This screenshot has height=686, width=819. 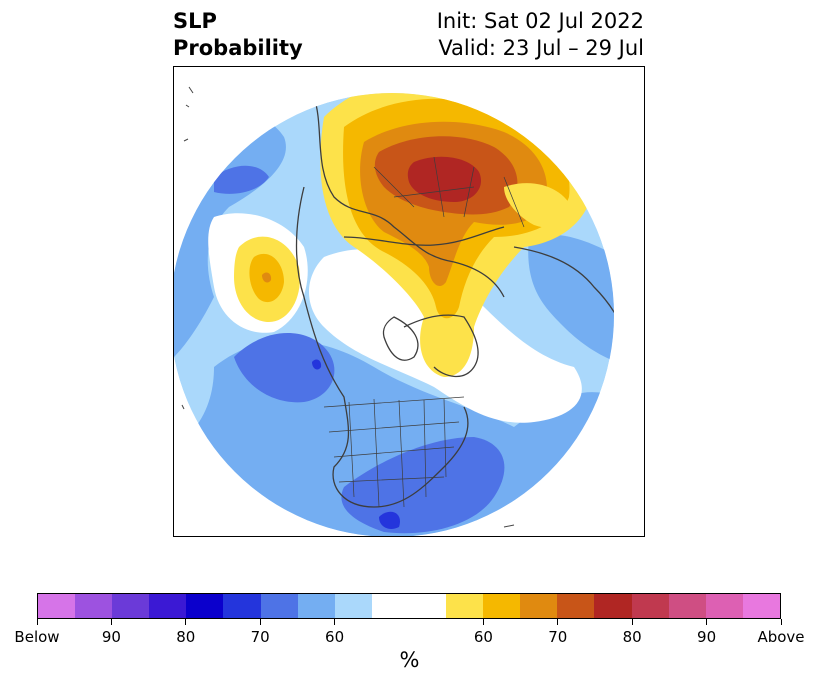 What do you see at coordinates (238, 35) in the screenshot?
I see `title-left: SLP Probability` at bounding box center [238, 35].